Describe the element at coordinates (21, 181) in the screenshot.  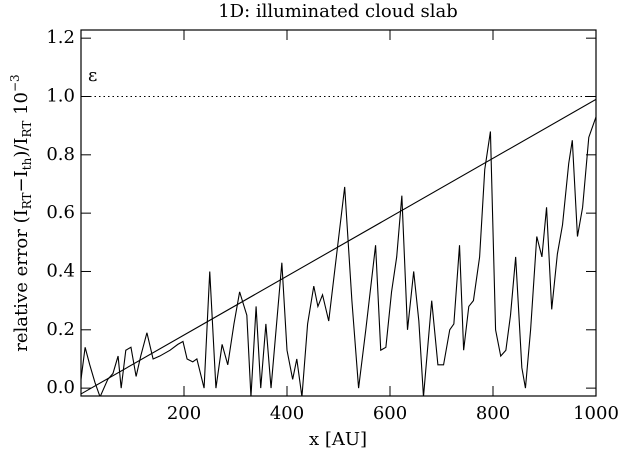
I see `y-label-part: −I` at that location.